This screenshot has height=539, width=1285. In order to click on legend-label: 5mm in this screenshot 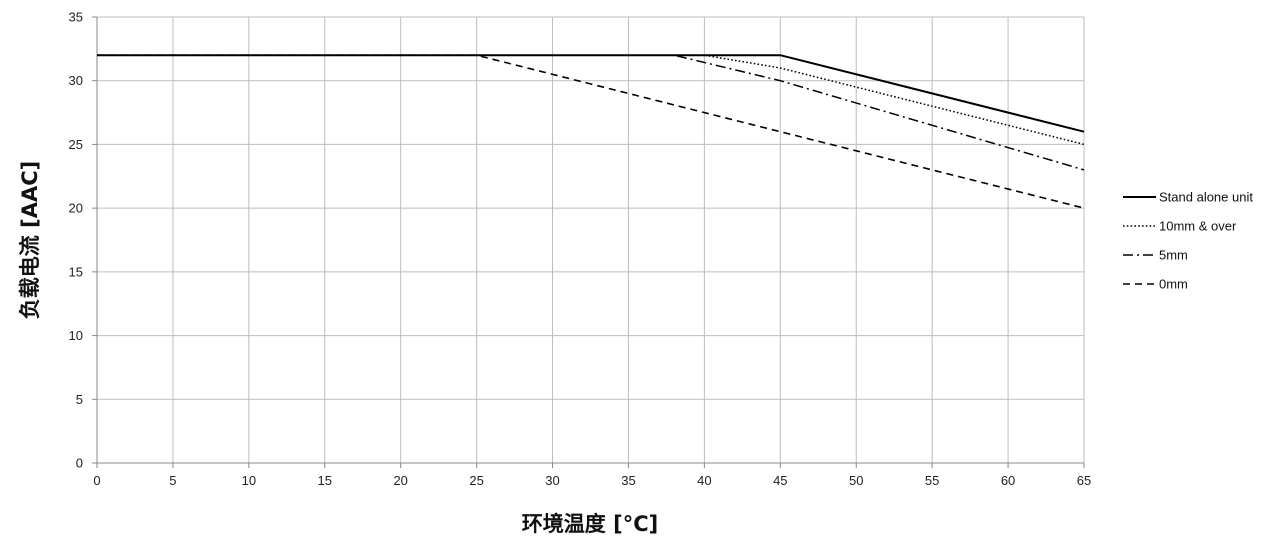, I will do `click(1173, 255)`.